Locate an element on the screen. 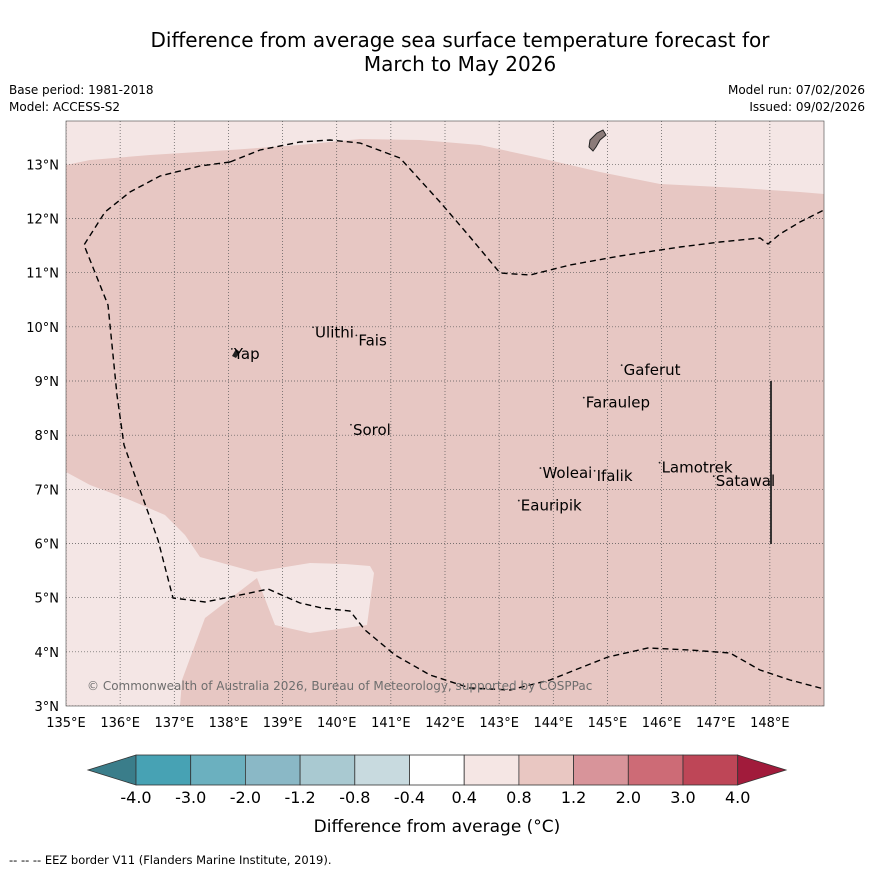 Image resolution: width=873 pixels, height=873 pixels. colorbar-high-extend is located at coordinates (762, 770).